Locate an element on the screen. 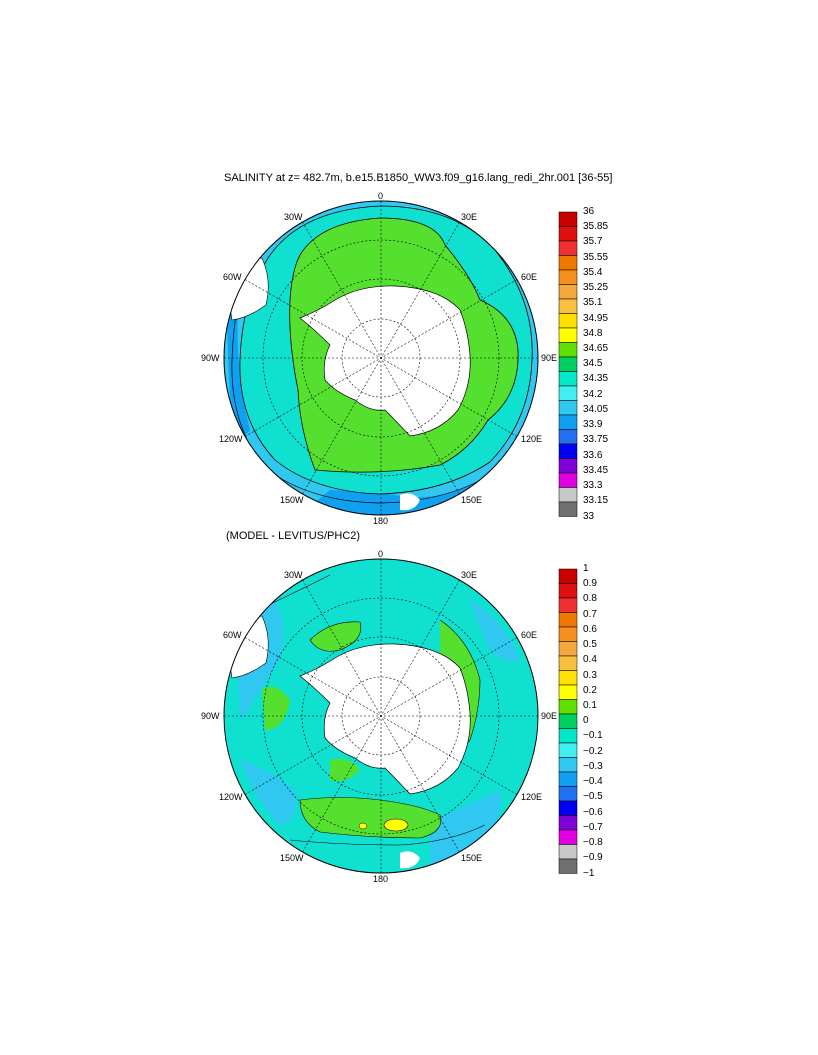 Image resolution: width=818 pixels, height=1055 pixels. salinity-colorbar-label: 35.1 is located at coordinates (593, 303).